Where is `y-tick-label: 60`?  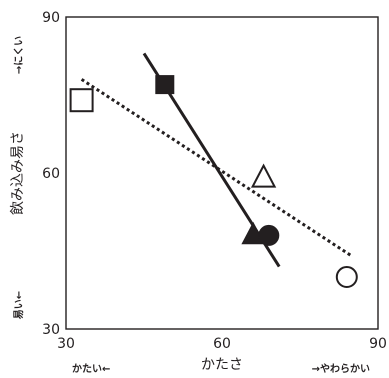 y-tick-label: 60 is located at coordinates (51, 174).